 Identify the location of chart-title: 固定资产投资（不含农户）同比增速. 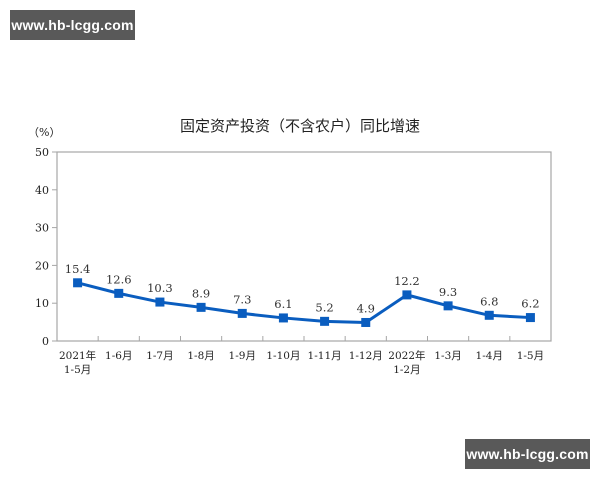
(299, 126).